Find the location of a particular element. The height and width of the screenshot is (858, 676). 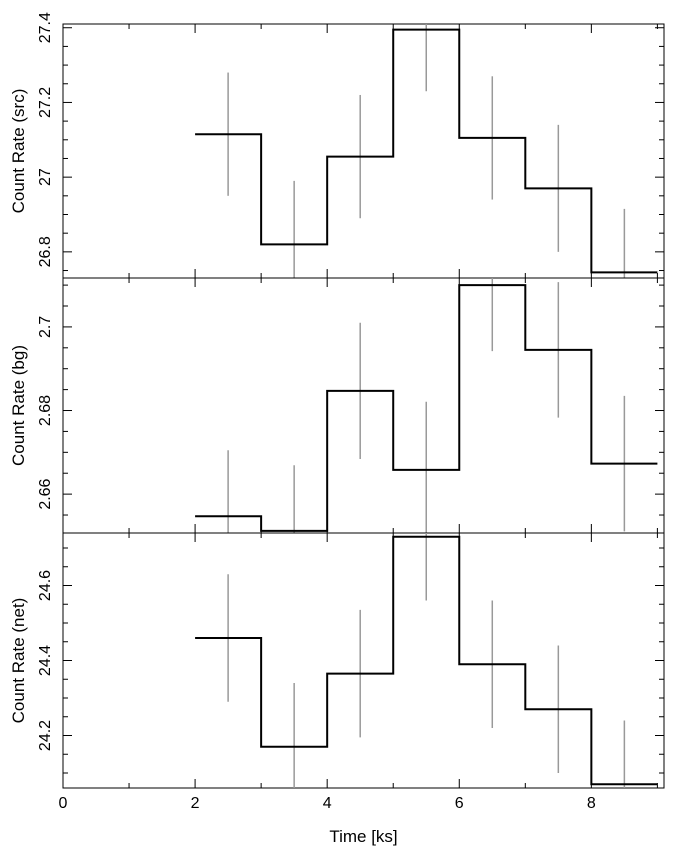

x-tick-label: 4 is located at coordinates (327, 803).